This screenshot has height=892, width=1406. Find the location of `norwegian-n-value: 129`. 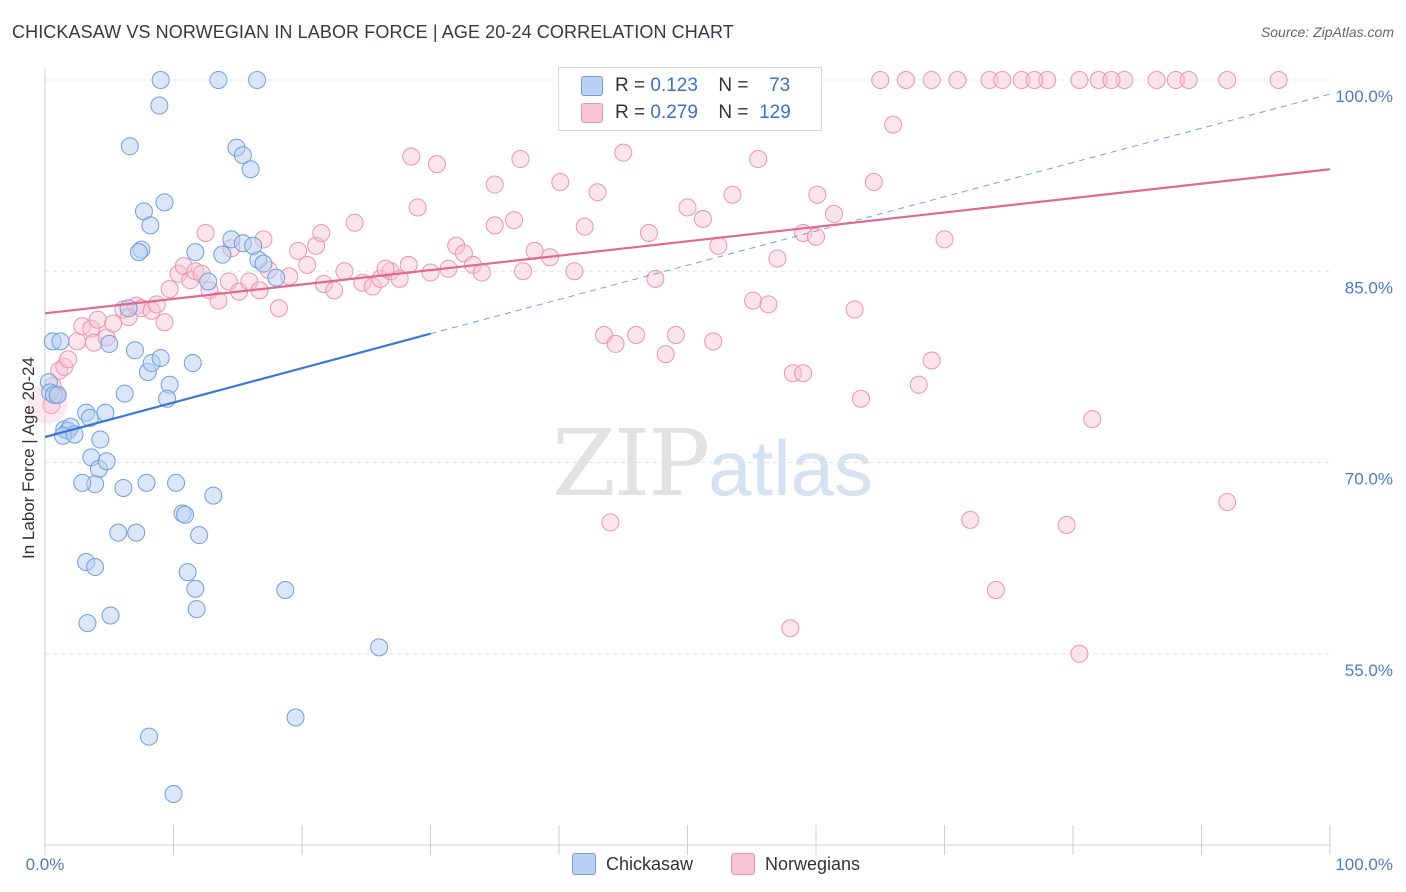

norwegian-n-value: 129 is located at coordinates (775, 112).